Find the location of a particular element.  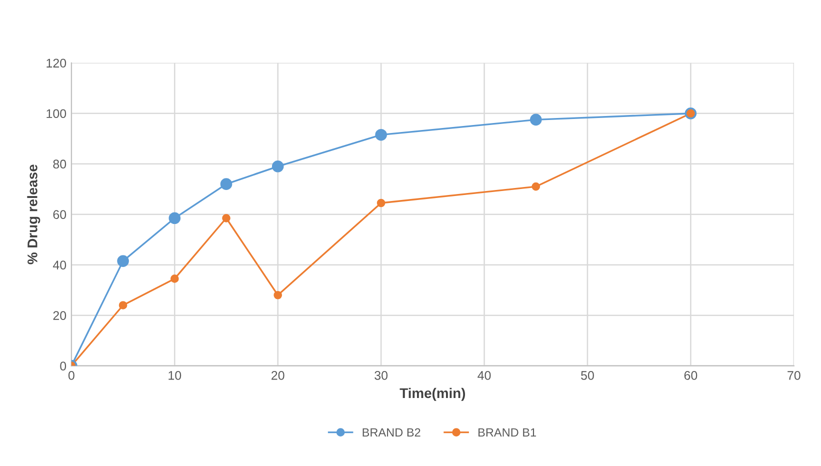

x-tick-label: 0 is located at coordinates (71, 375).